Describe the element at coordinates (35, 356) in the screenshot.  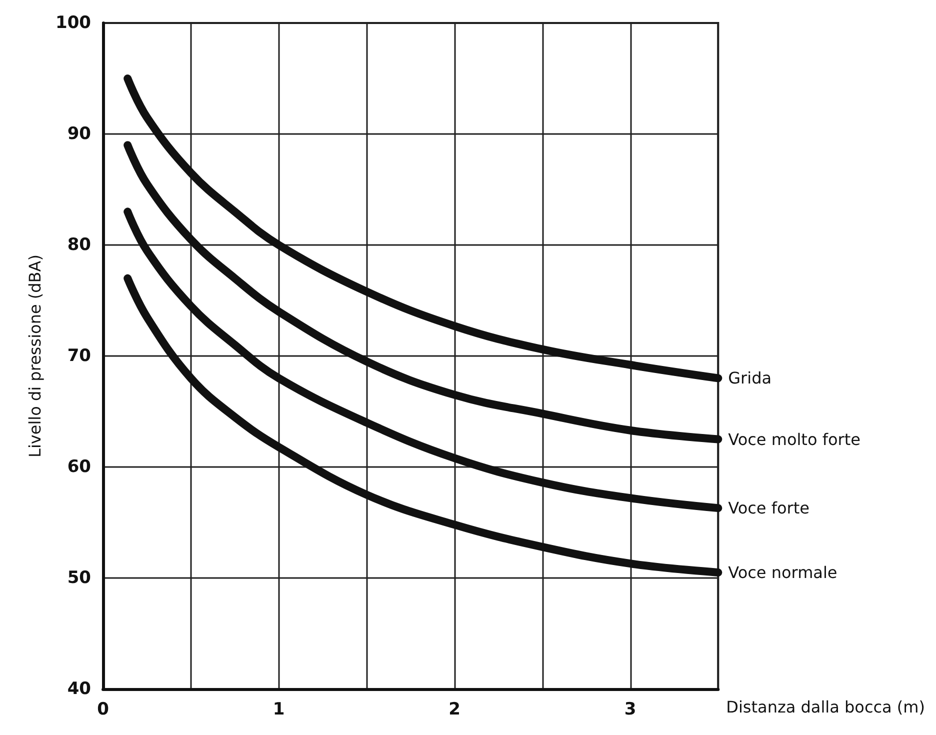
I see `y-axis-title: Livello di pressione (dBA)` at that location.